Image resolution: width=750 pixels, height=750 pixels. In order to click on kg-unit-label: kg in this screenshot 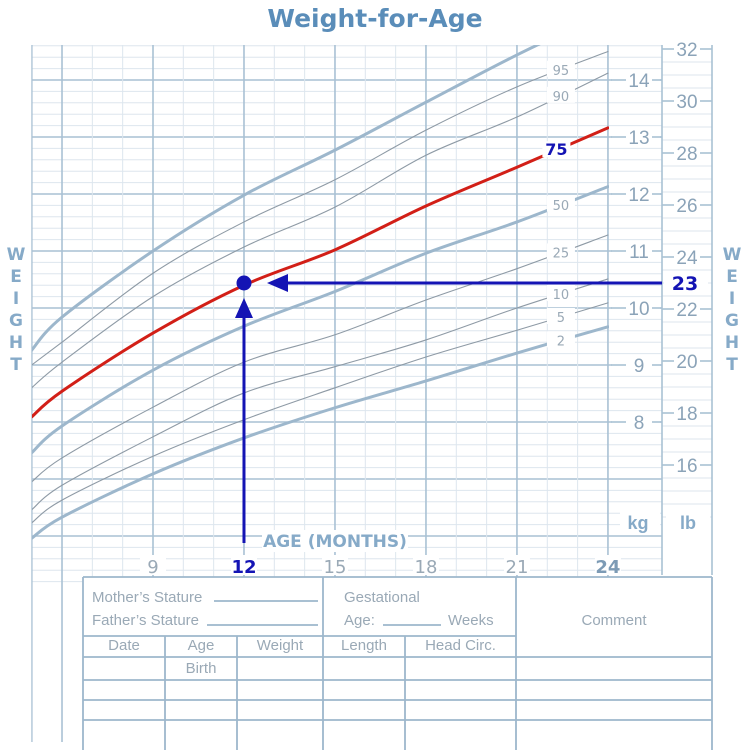, I will do `click(637, 523)`.